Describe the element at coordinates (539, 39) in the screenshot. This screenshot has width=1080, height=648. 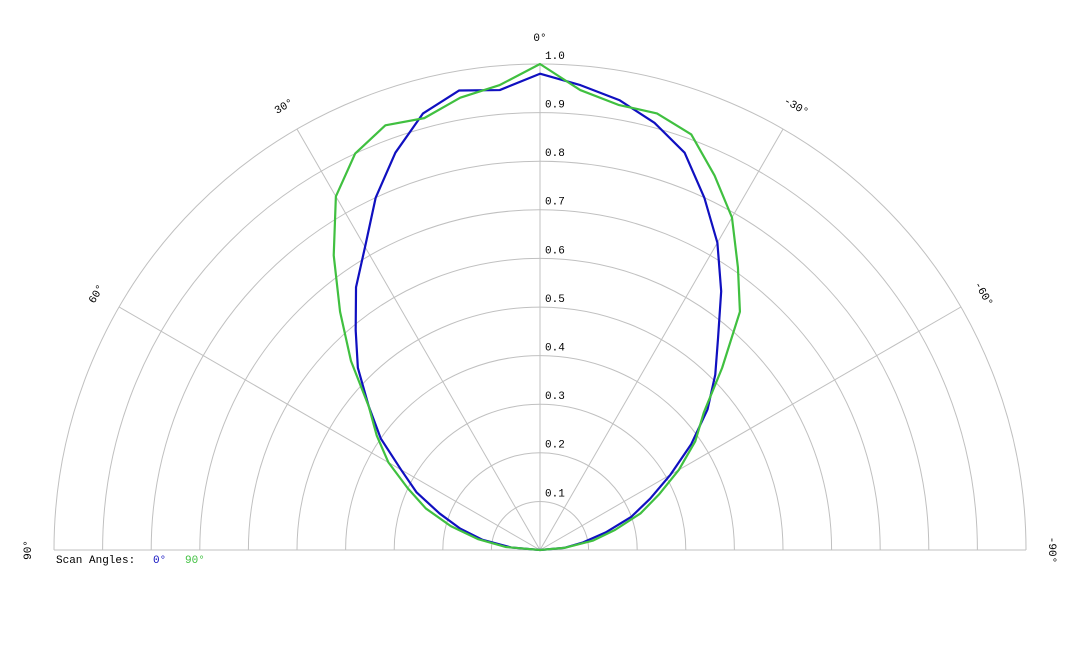
I see `angle-tick-label: 0°` at that location.